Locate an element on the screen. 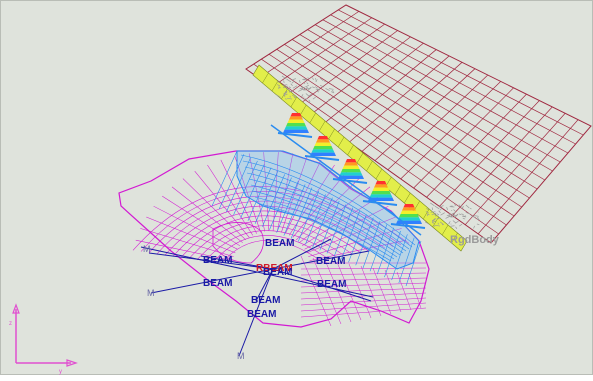 The width and height of the screenshot is (593, 381). rigid-body-label: RgdBody is located at coordinates (475, 240).